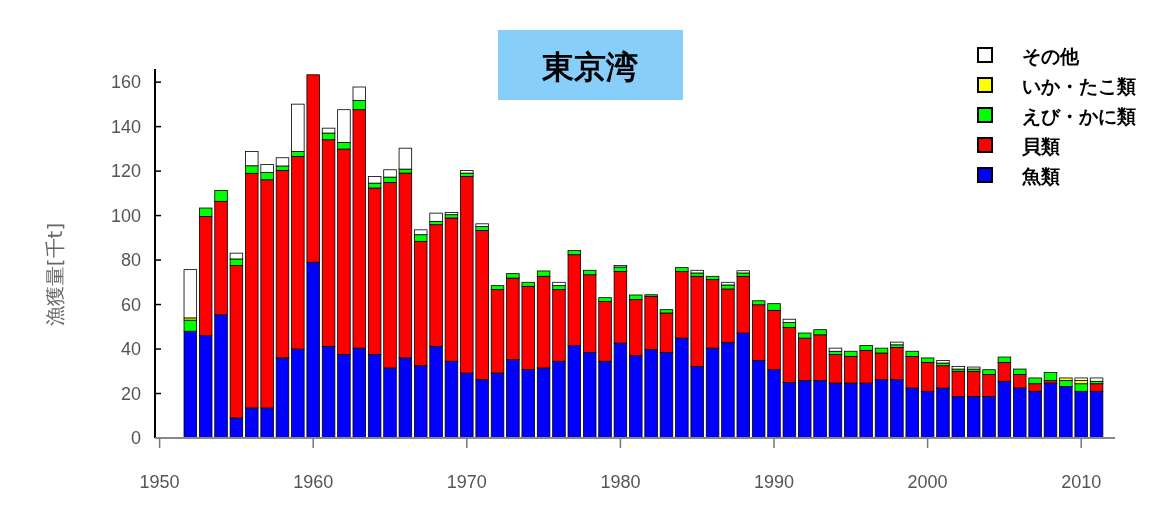  What do you see at coordinates (55, 274) in the screenshot?
I see `y-axis-title: 漁獲量[千t]` at bounding box center [55, 274].